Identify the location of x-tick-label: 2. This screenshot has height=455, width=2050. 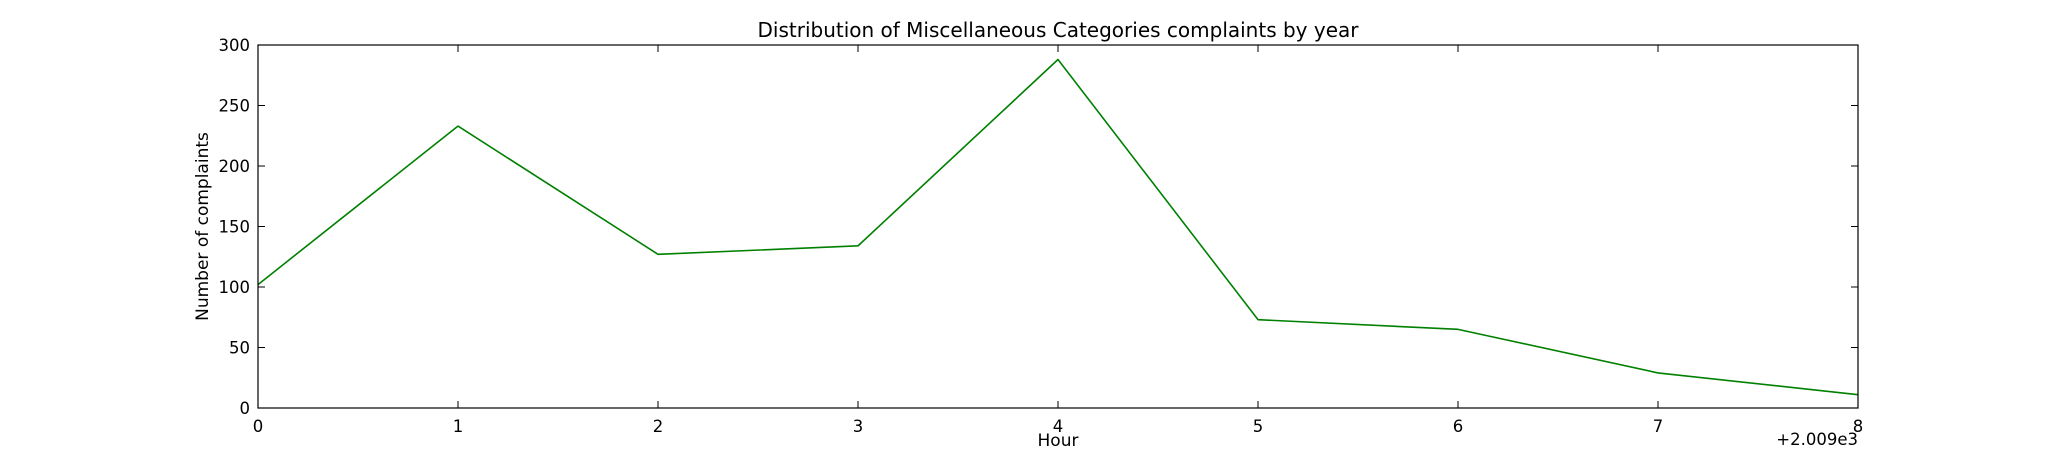
(658, 426).